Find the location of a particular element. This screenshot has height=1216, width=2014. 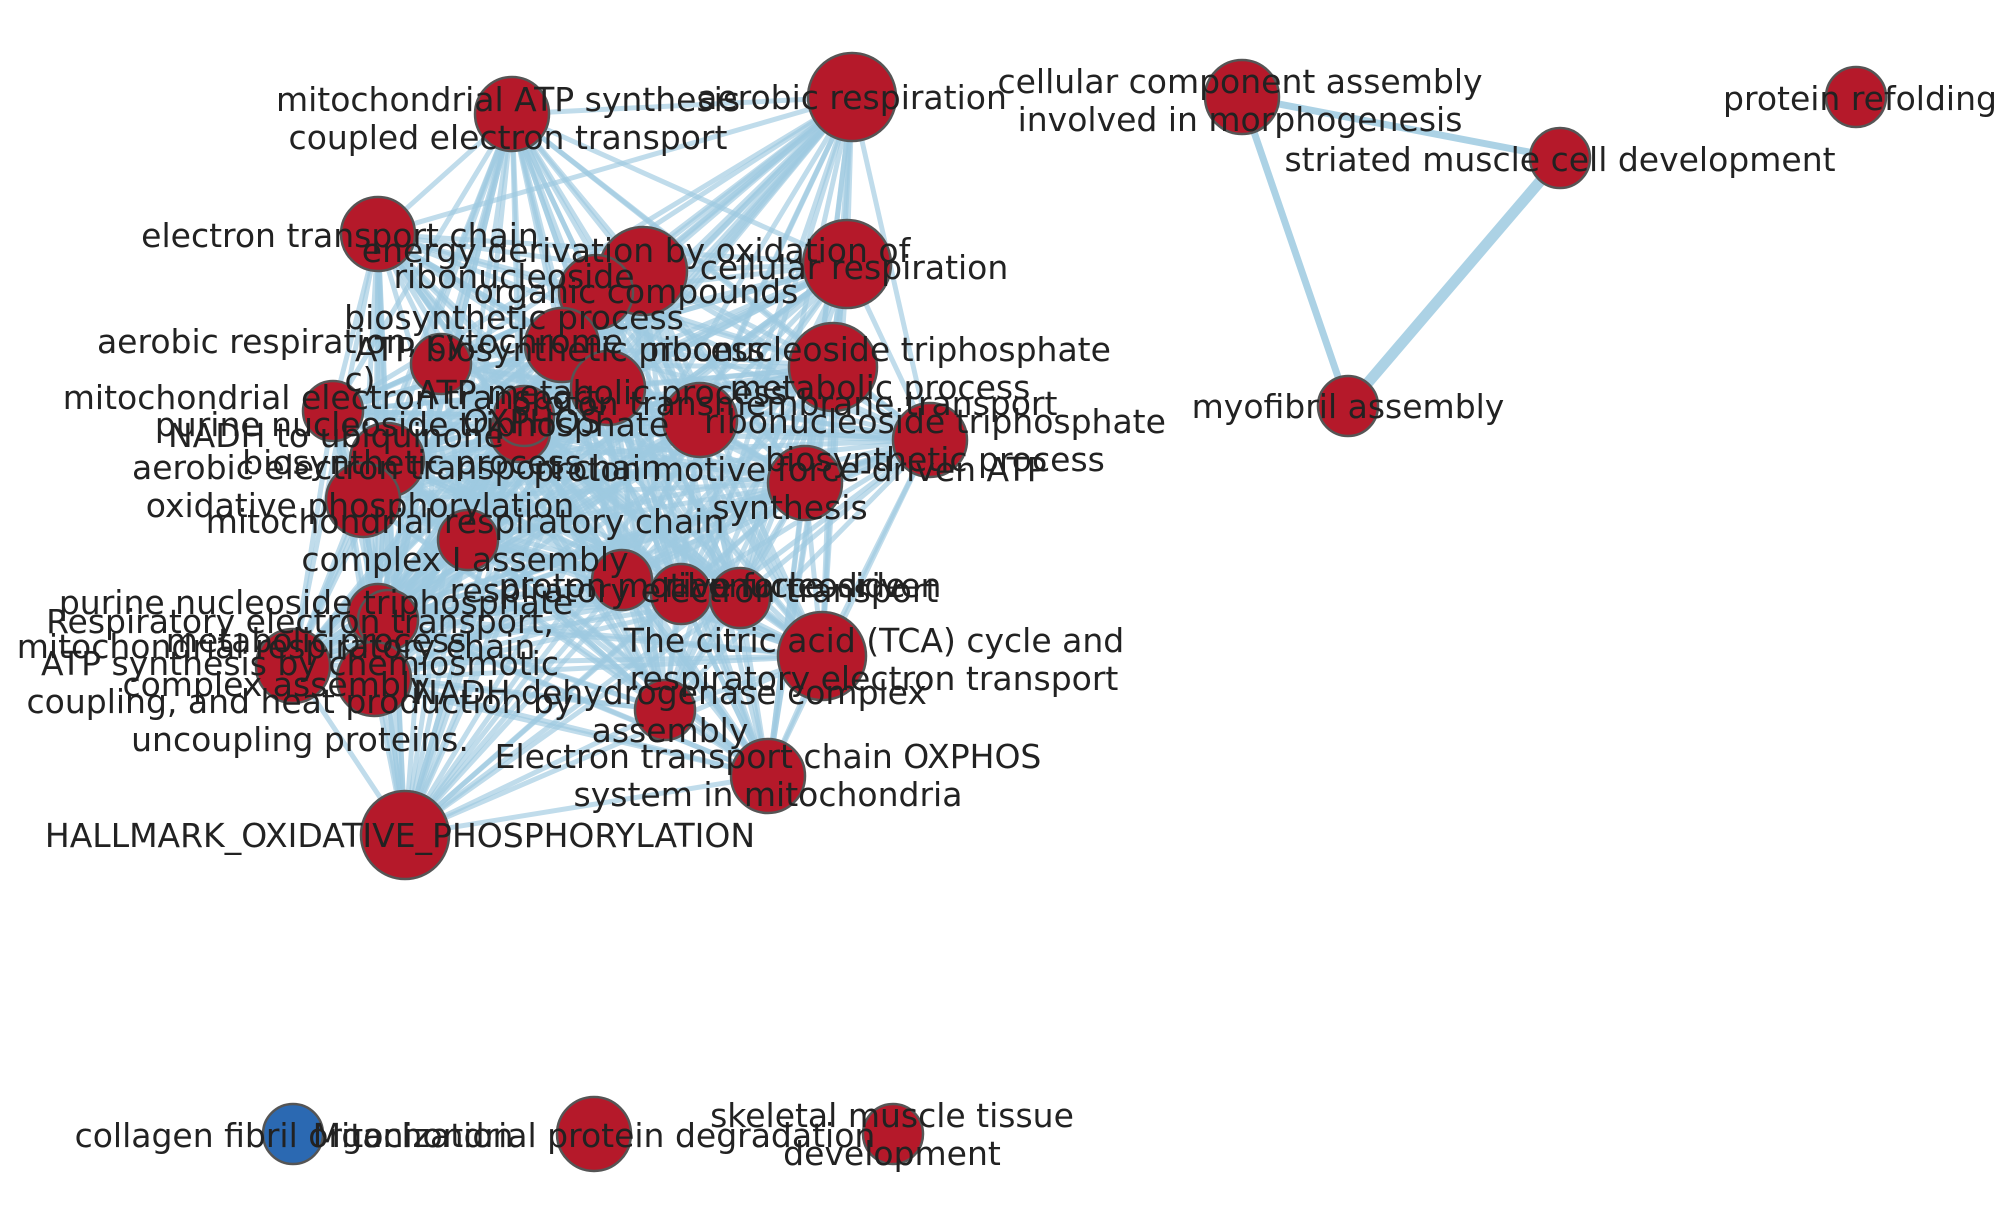

node-label-proton-motive-2: proton motive force-driven is located at coordinates (720, 585).